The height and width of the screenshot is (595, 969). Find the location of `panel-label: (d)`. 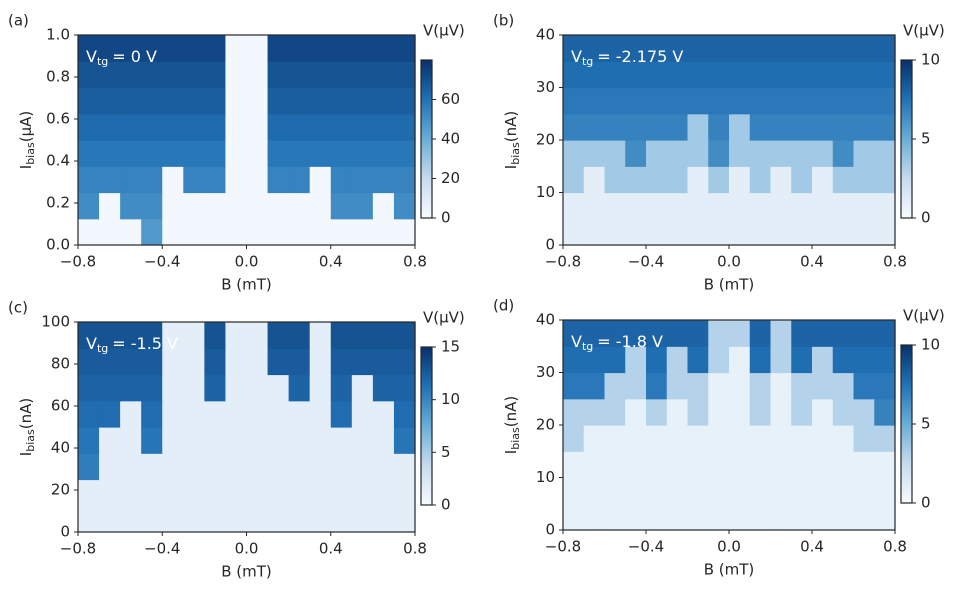

panel-label: (d) is located at coordinates (503, 306).